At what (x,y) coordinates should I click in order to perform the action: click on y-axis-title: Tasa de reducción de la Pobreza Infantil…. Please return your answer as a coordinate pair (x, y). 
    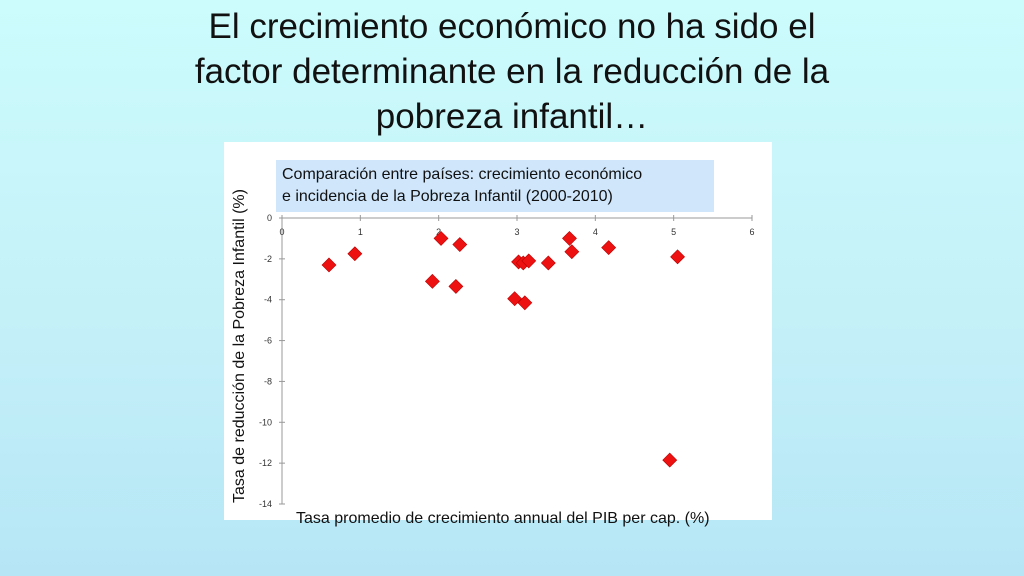
    Looking at the image, I should click on (239, 346).